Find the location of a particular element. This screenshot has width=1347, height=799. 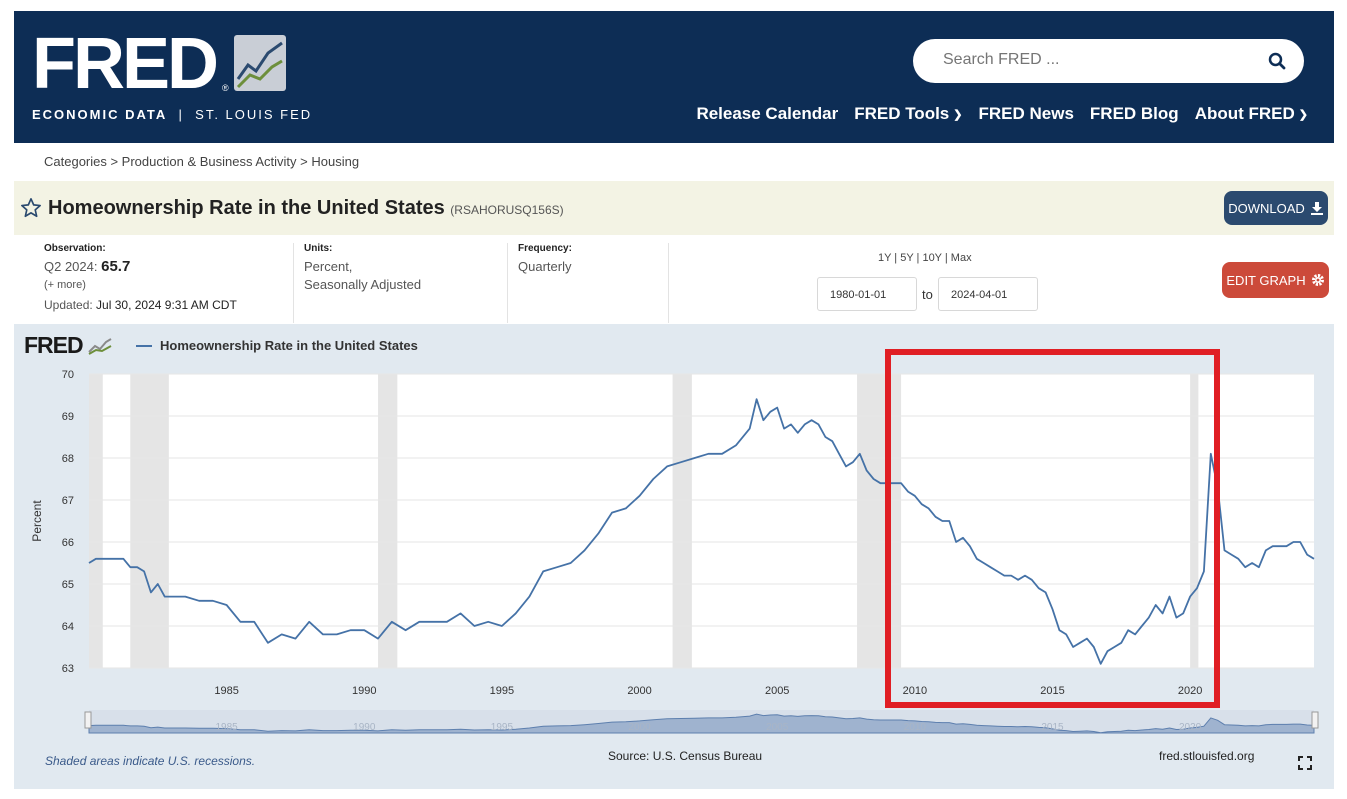

navigator-tick-label: 1990 is located at coordinates (364, 727).